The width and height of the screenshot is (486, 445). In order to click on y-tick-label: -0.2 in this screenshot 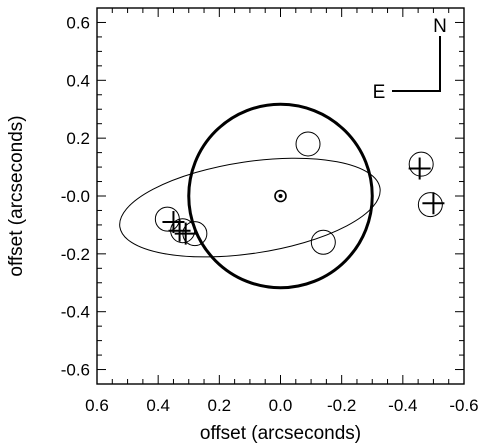, I will do `click(75, 254)`.